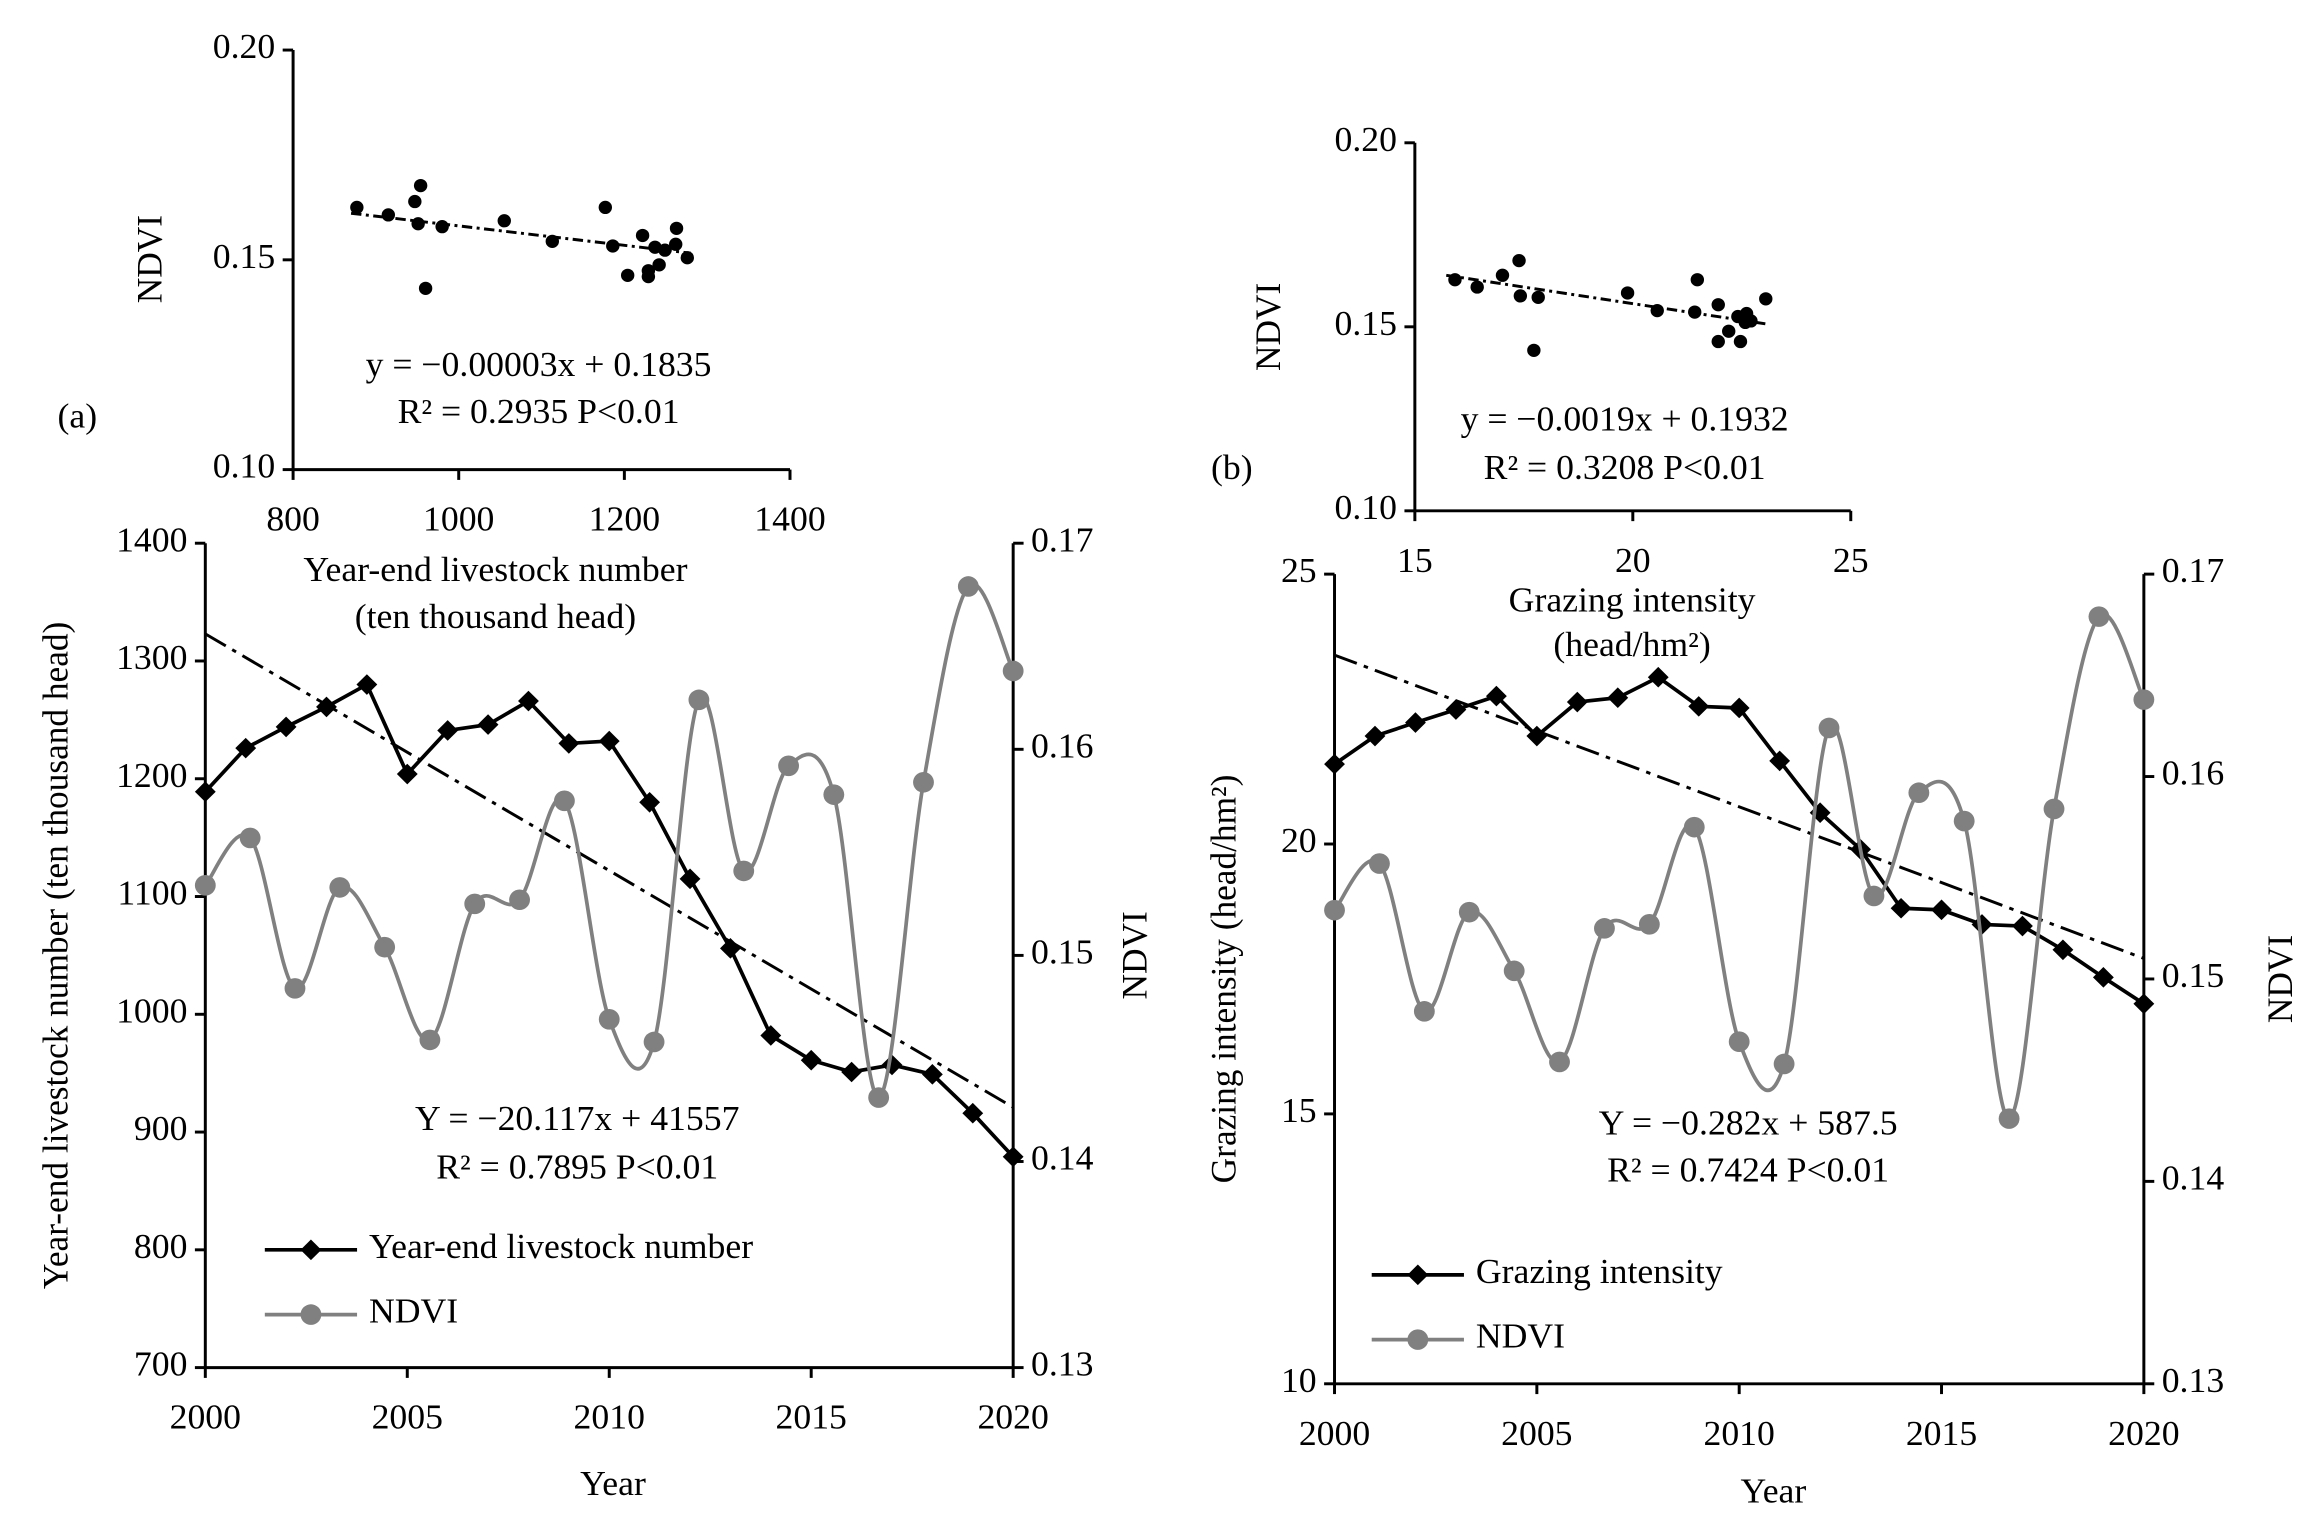 This screenshot has width=2309, height=1531. What do you see at coordinates (151, 657) in the screenshot?
I see `y-tick-label: 1300` at bounding box center [151, 657].